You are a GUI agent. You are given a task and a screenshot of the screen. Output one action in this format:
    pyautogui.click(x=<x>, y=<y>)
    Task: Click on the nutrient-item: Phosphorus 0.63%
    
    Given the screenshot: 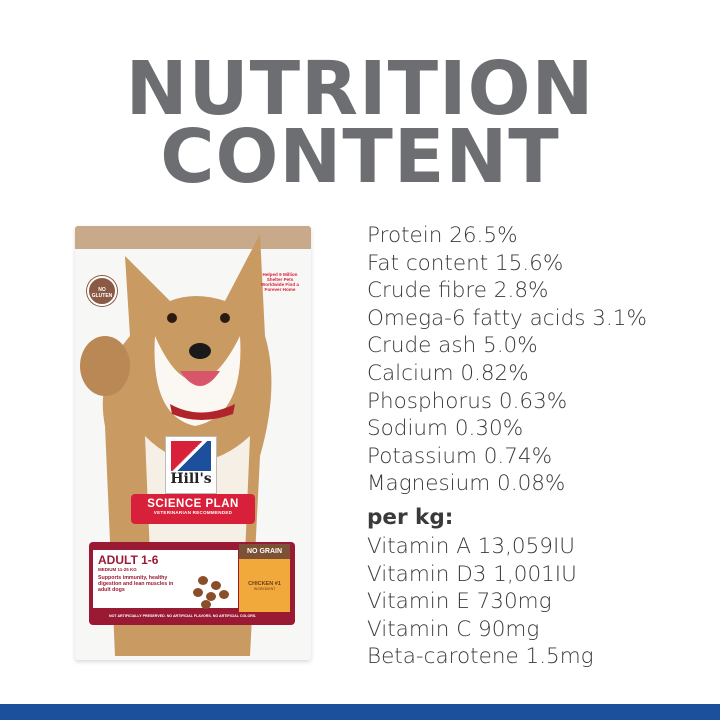 What is the action you would take?
    pyautogui.click(x=467, y=401)
    